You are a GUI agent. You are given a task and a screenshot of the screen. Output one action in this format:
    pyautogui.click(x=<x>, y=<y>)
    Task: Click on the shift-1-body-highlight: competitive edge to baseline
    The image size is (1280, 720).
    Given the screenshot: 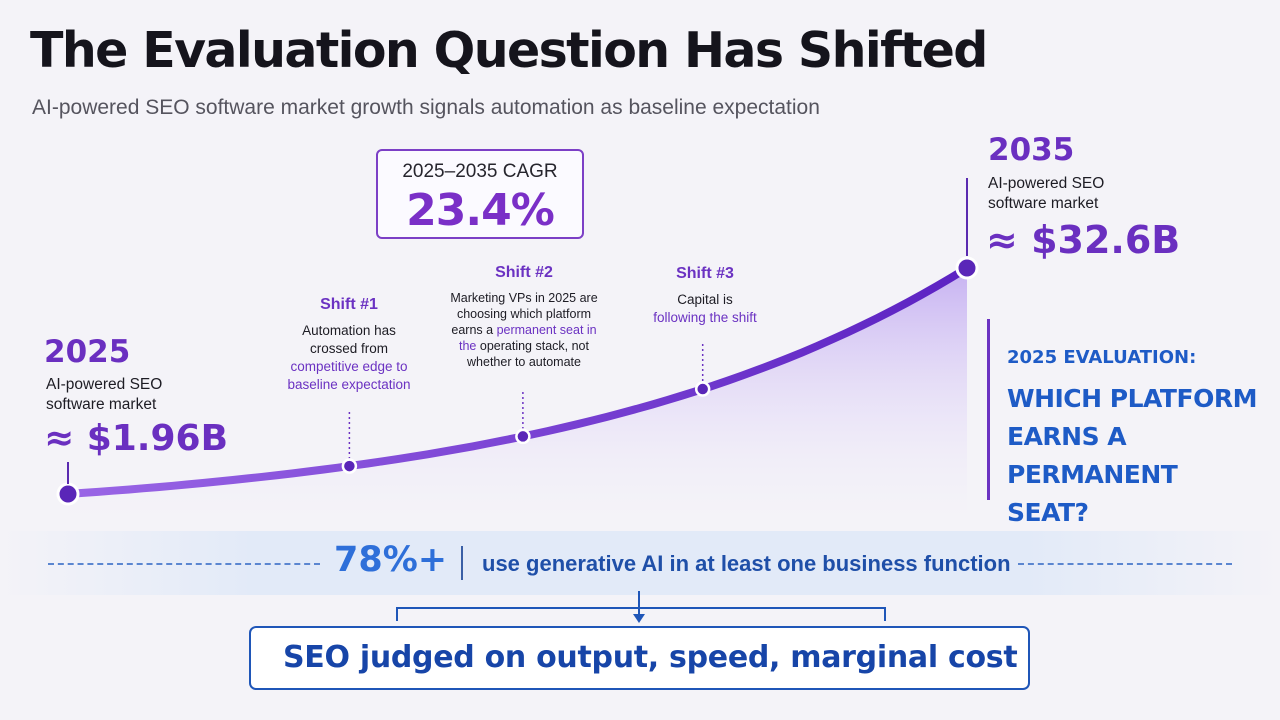 What is the action you would take?
    pyautogui.click(x=347, y=375)
    